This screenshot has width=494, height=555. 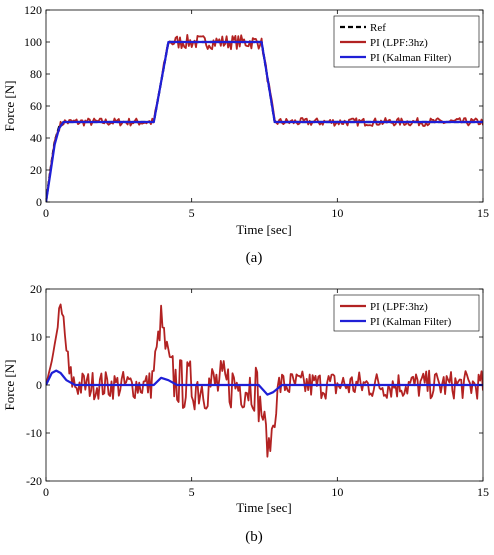 What do you see at coordinates (34, 481) in the screenshot?
I see `y-tick-label: -20` at bounding box center [34, 481].